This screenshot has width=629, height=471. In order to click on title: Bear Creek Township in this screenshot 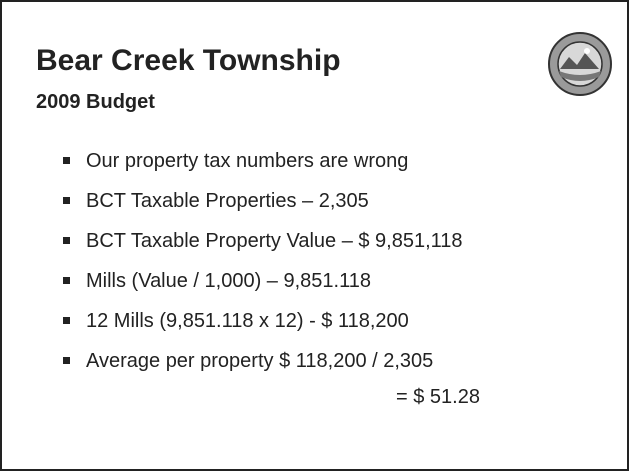, I will do `click(188, 60)`.